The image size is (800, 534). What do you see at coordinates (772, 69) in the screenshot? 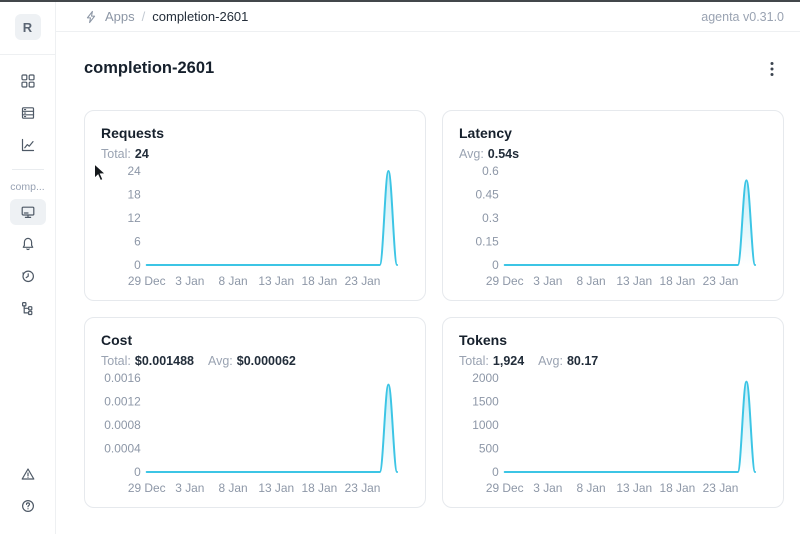
I see `more-menu-button` at bounding box center [772, 69].